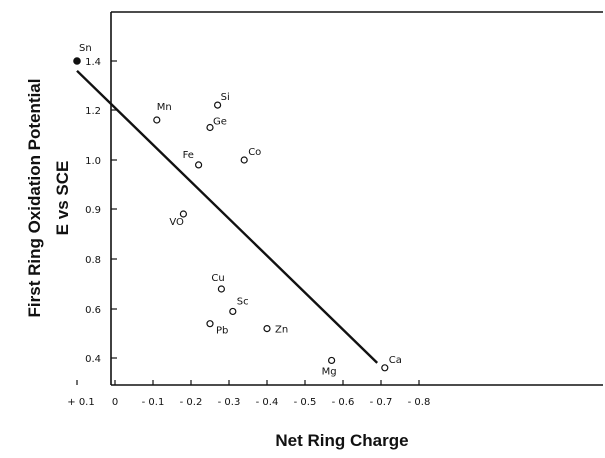  Describe the element at coordinates (210, 324) in the screenshot. I see `point-pb` at that location.